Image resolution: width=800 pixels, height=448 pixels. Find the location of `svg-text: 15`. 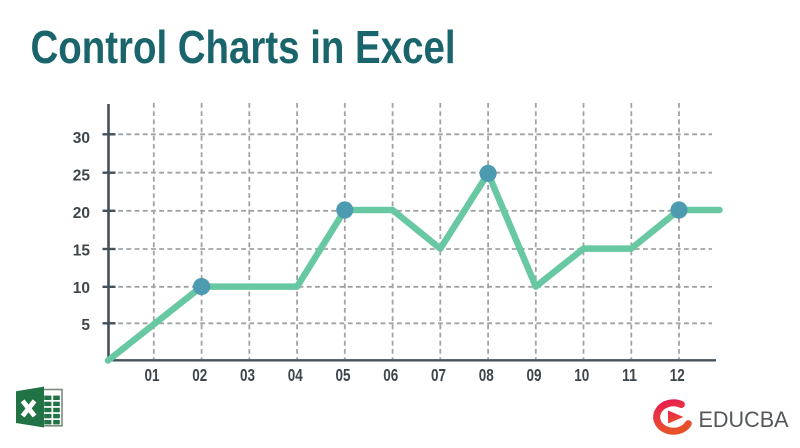

svg-text: 15 is located at coordinates (82, 250).